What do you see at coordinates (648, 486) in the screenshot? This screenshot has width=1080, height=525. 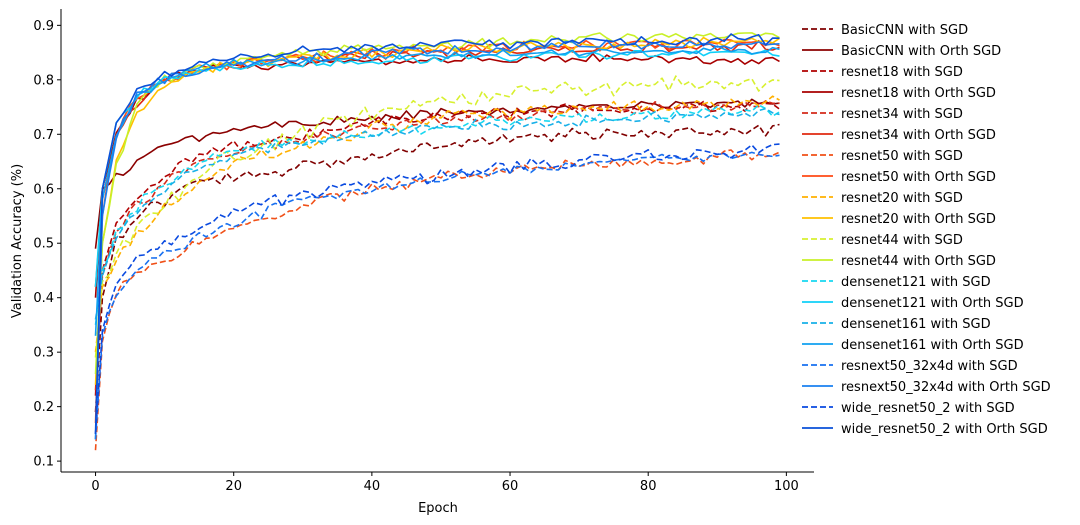 I see `x-tick-label: 80` at bounding box center [648, 486].